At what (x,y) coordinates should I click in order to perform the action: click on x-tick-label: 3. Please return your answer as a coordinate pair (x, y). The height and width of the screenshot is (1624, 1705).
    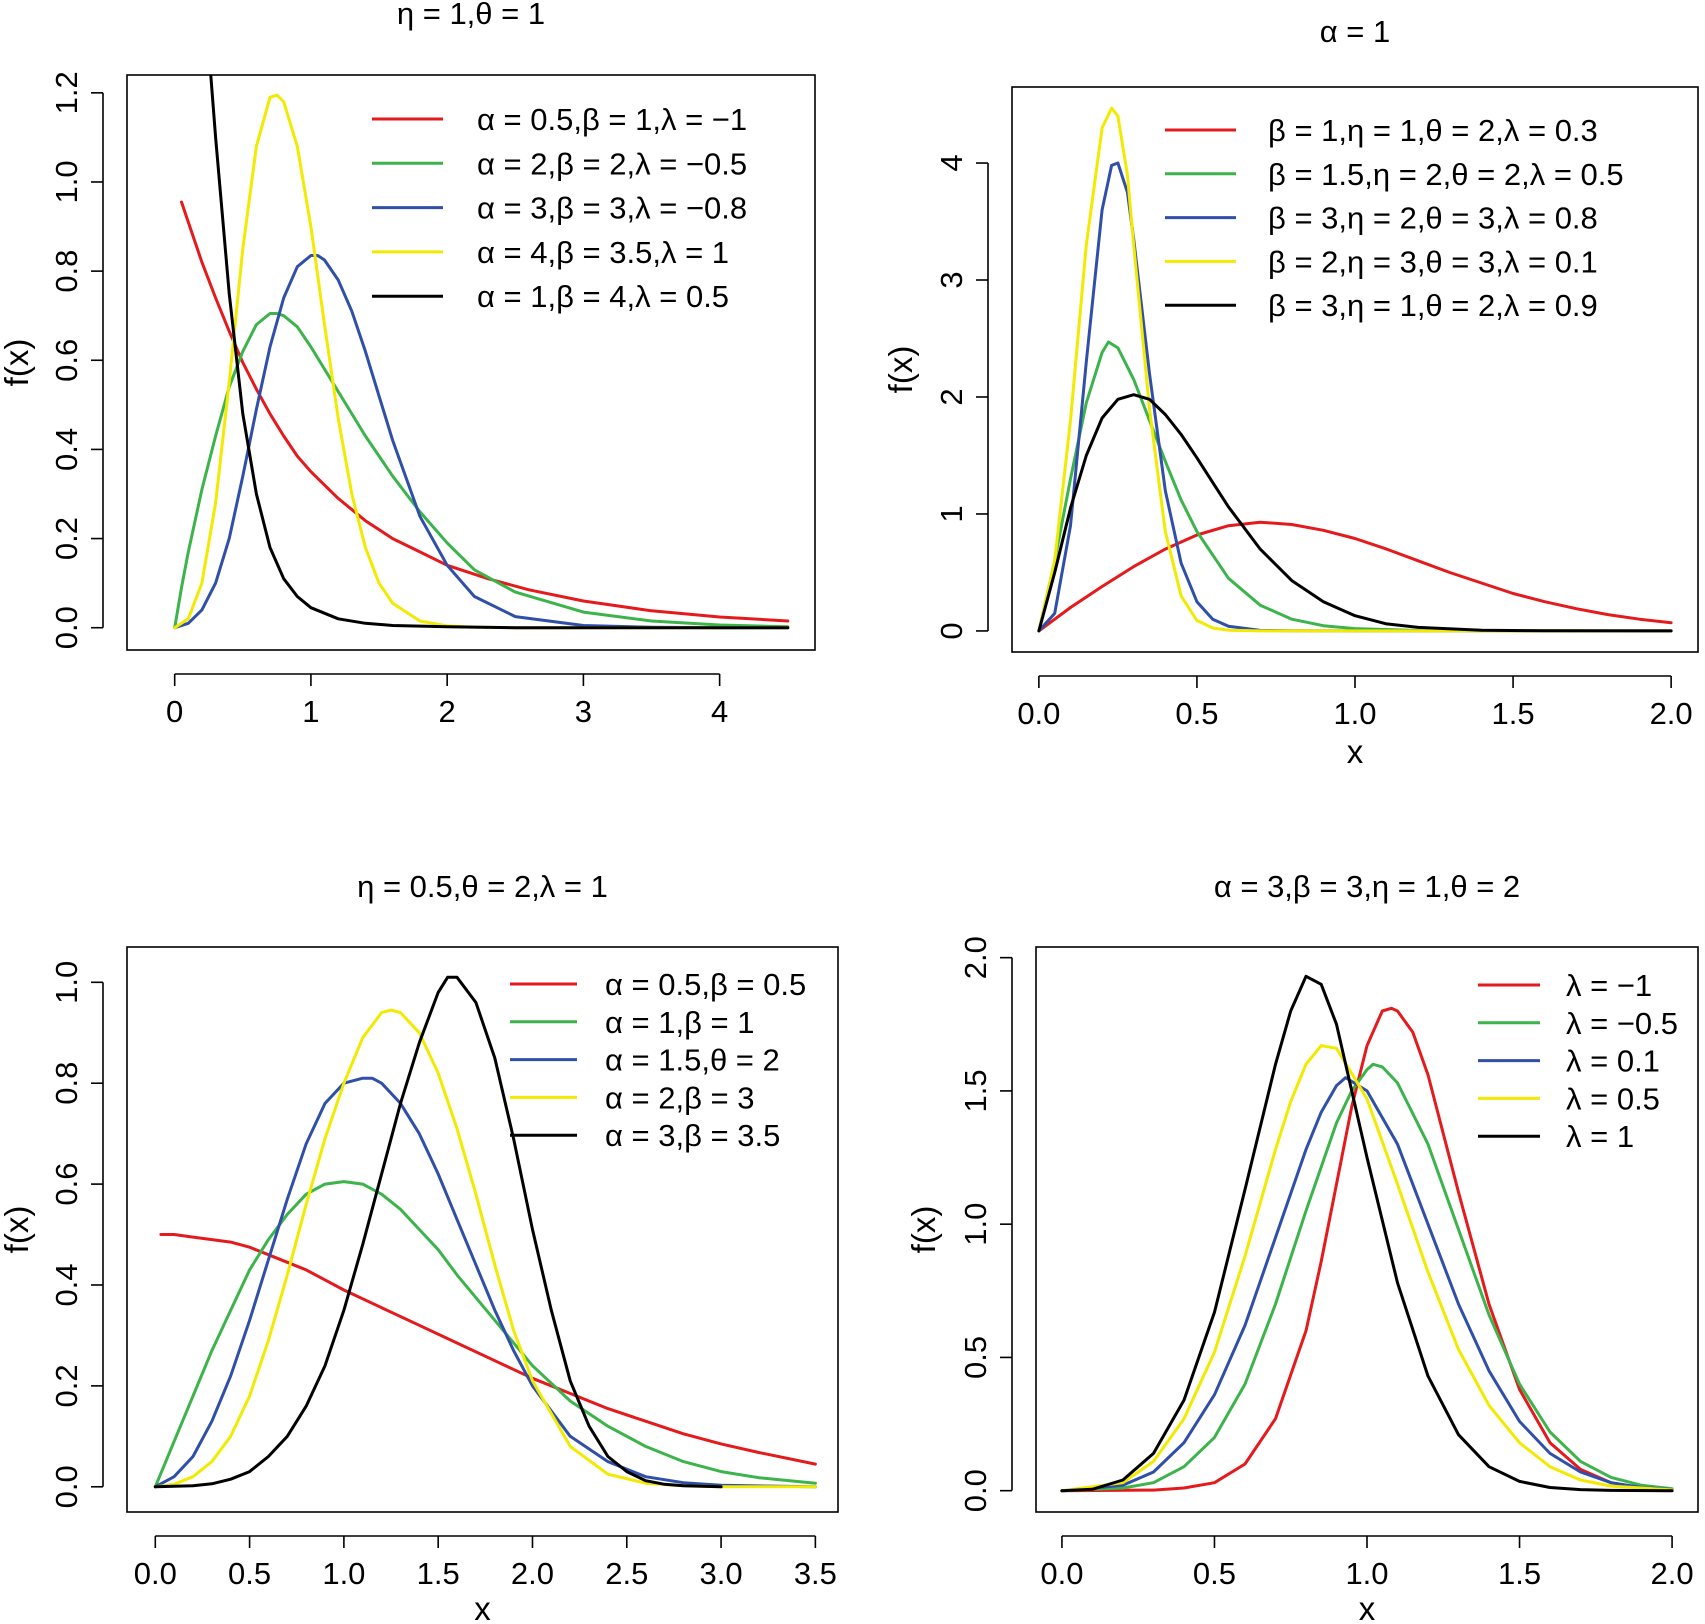
    Looking at the image, I should click on (583, 711).